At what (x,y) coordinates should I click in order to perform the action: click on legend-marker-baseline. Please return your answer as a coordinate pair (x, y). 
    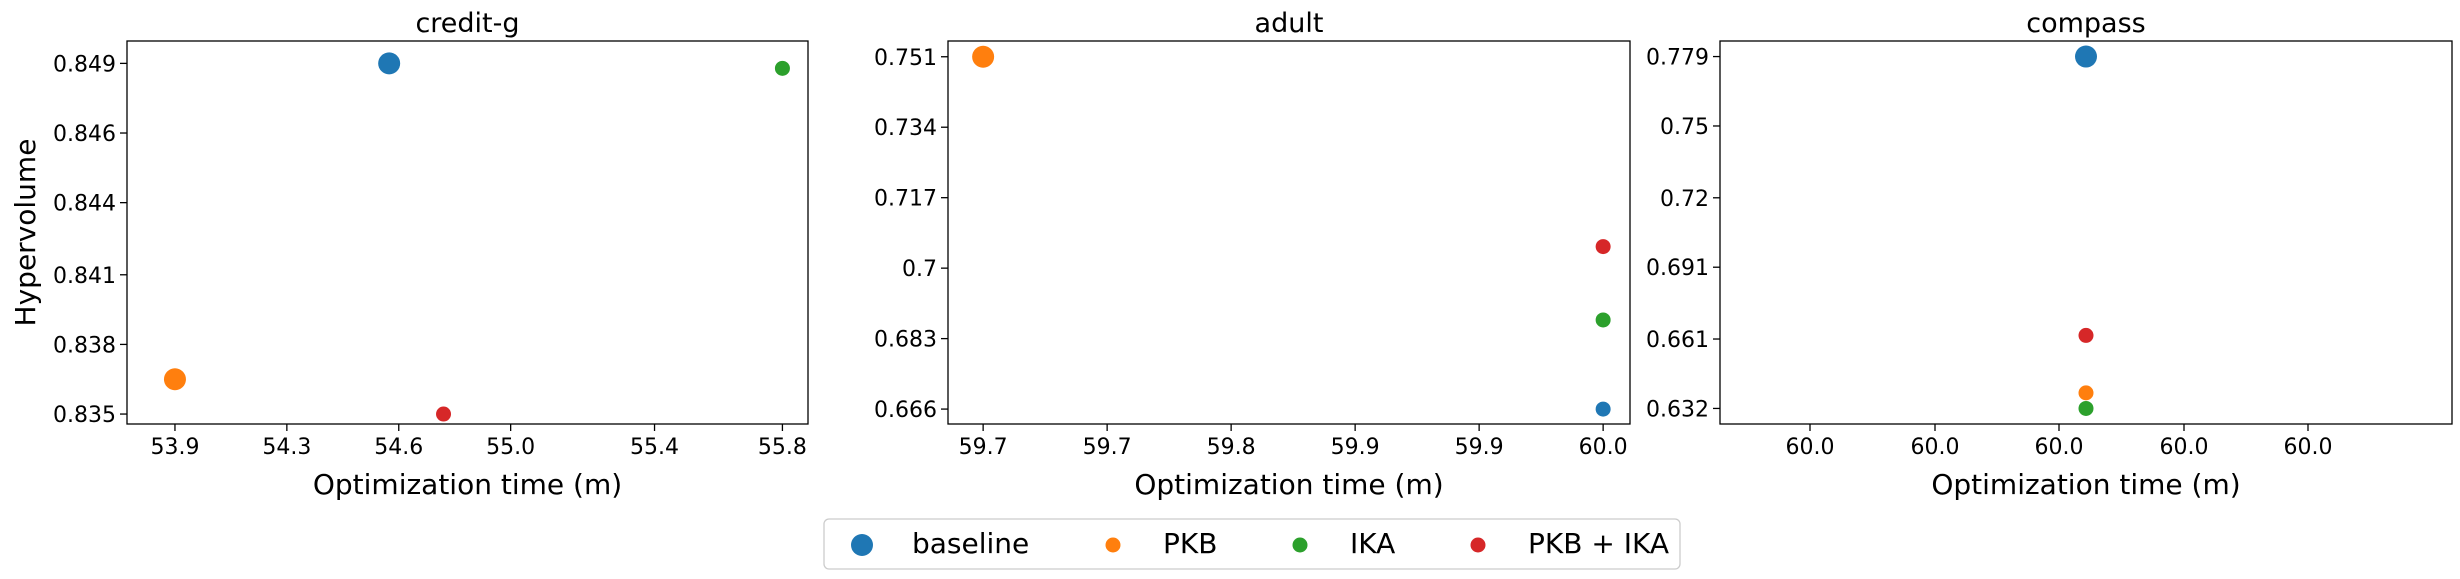
    Looking at the image, I should click on (862, 545).